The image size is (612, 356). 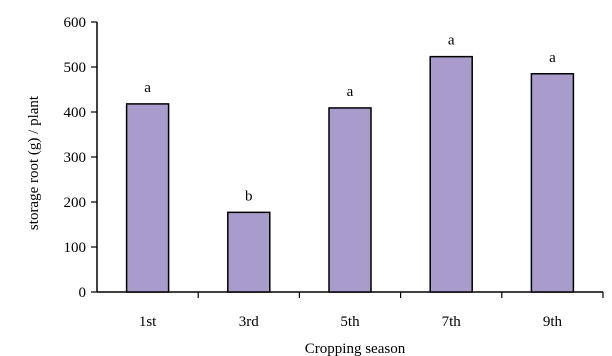 I want to click on x-axis-ticks: 1st 3rd 5th 7th 9th, so click(x=371, y=311).